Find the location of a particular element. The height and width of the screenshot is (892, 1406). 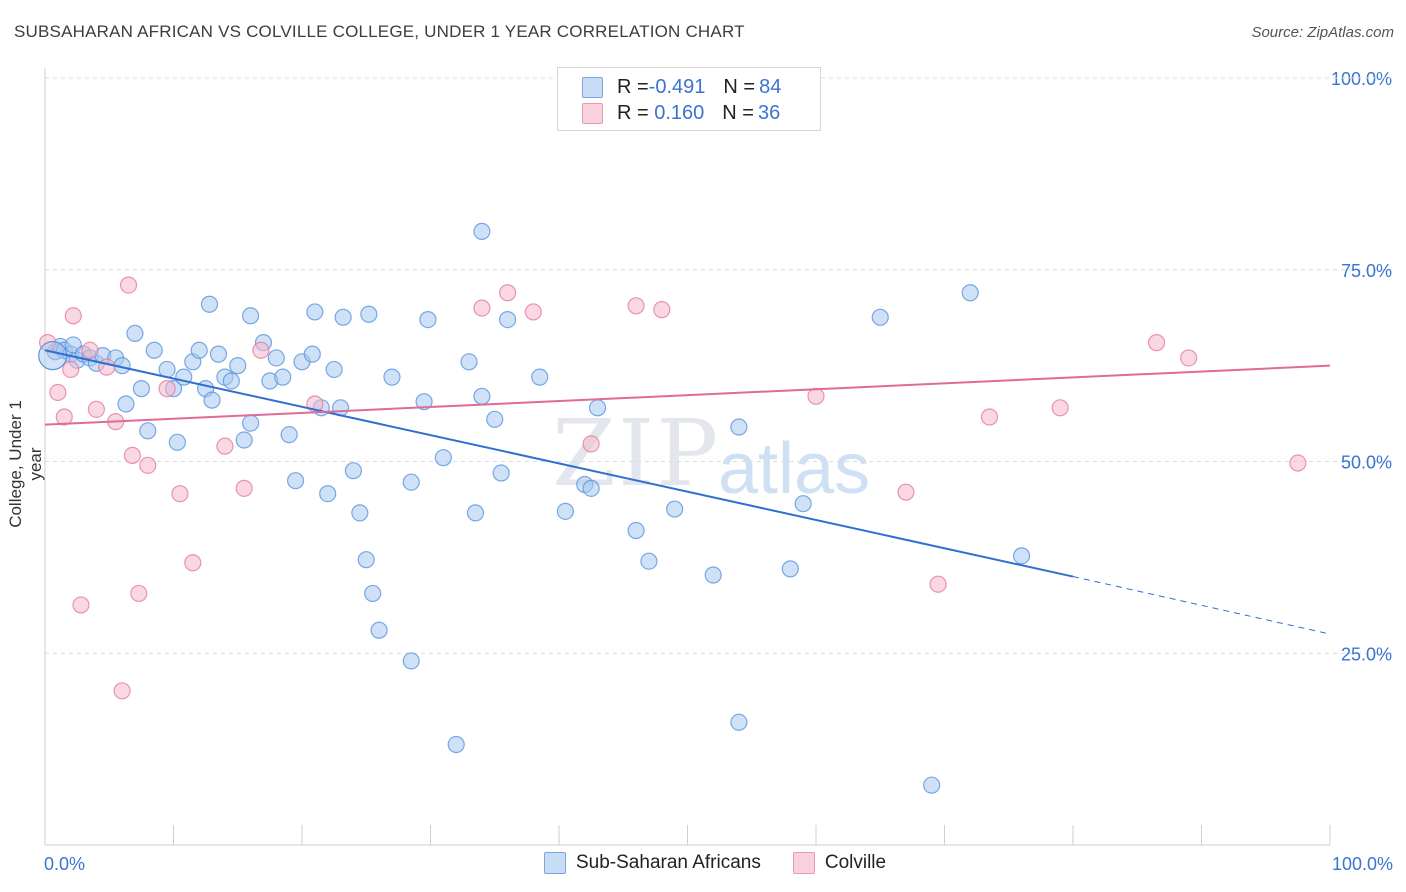

legend-row-colville: R = 0.160 N = 36 is located at coordinates (681, 113).